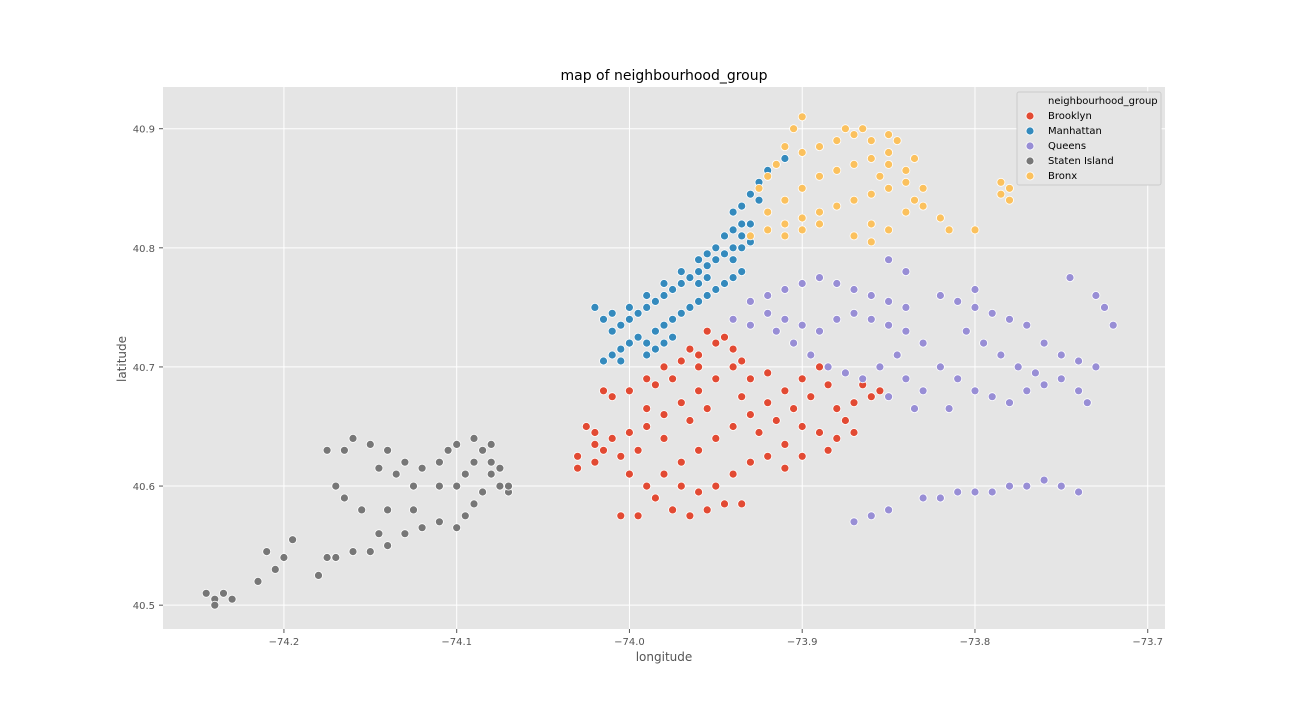  What do you see at coordinates (144, 606) in the screenshot?
I see `y-tick-label: 40.5` at bounding box center [144, 606].